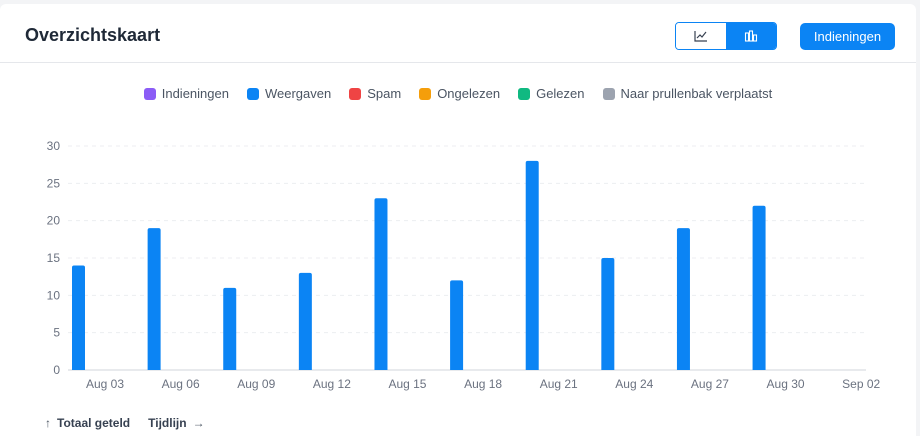 The image size is (920, 436). What do you see at coordinates (407, 384) in the screenshot?
I see `x-tick-label: Aug 15` at bounding box center [407, 384].